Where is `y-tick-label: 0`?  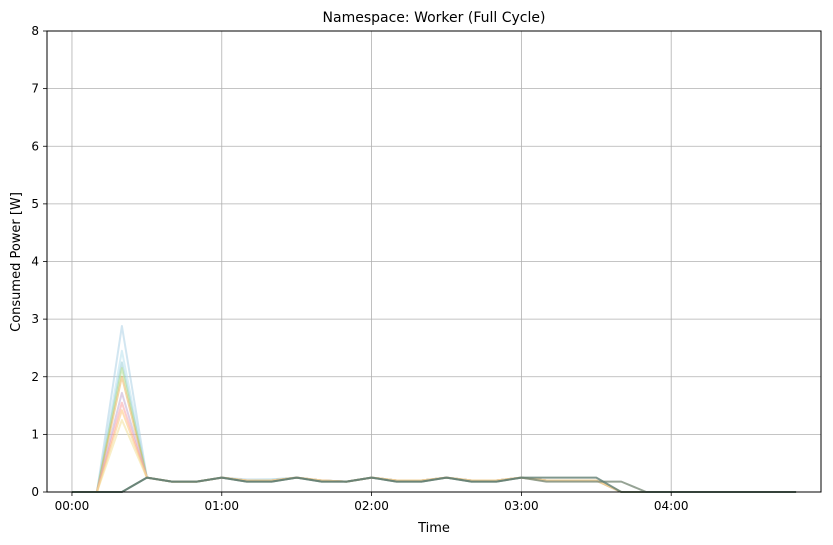
y-tick-label: 0 is located at coordinates (35, 492).